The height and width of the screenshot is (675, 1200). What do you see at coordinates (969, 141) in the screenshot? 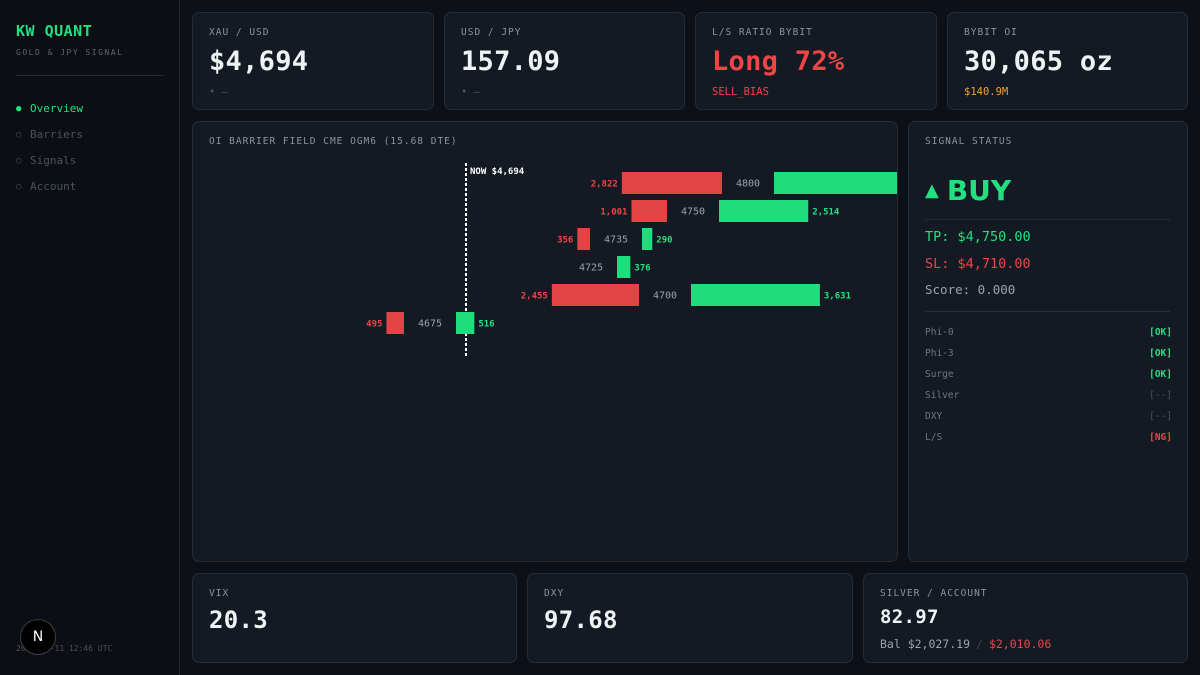
I see `signal-title: SIGNAL STATUS` at bounding box center [969, 141].